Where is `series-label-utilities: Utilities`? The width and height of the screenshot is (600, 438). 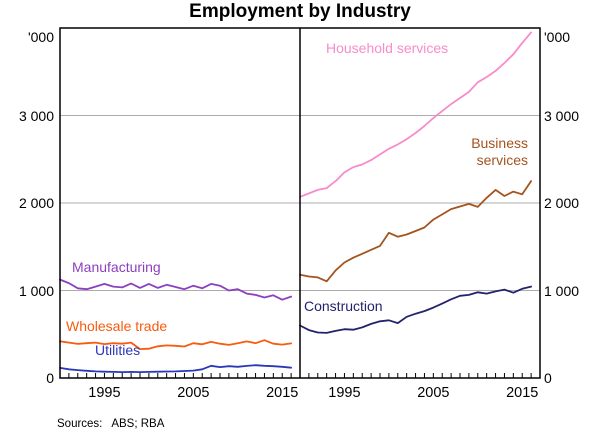
series-label-utilities: Utilities is located at coordinates (118, 350).